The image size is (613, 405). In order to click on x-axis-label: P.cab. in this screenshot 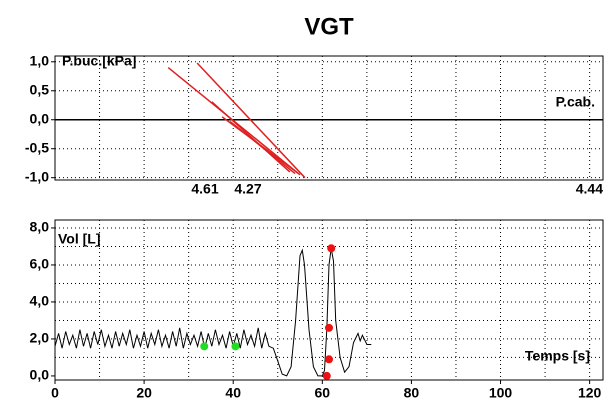, I will do `click(575, 102)`.